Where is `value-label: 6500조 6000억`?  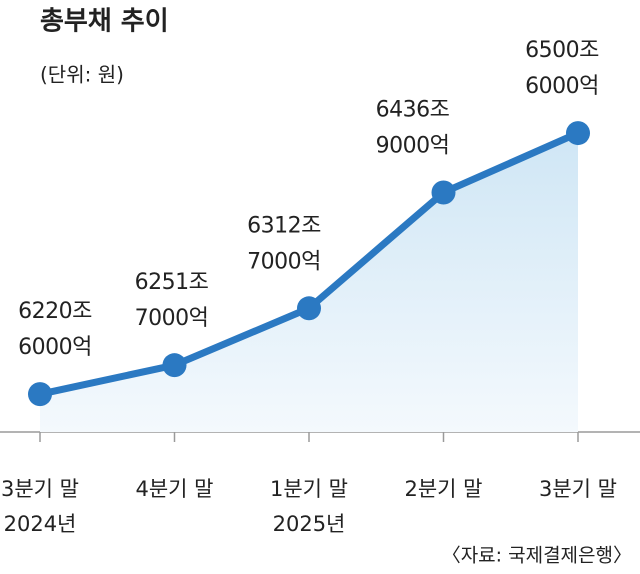 value-label: 6500조 6000억 is located at coordinates (562, 68).